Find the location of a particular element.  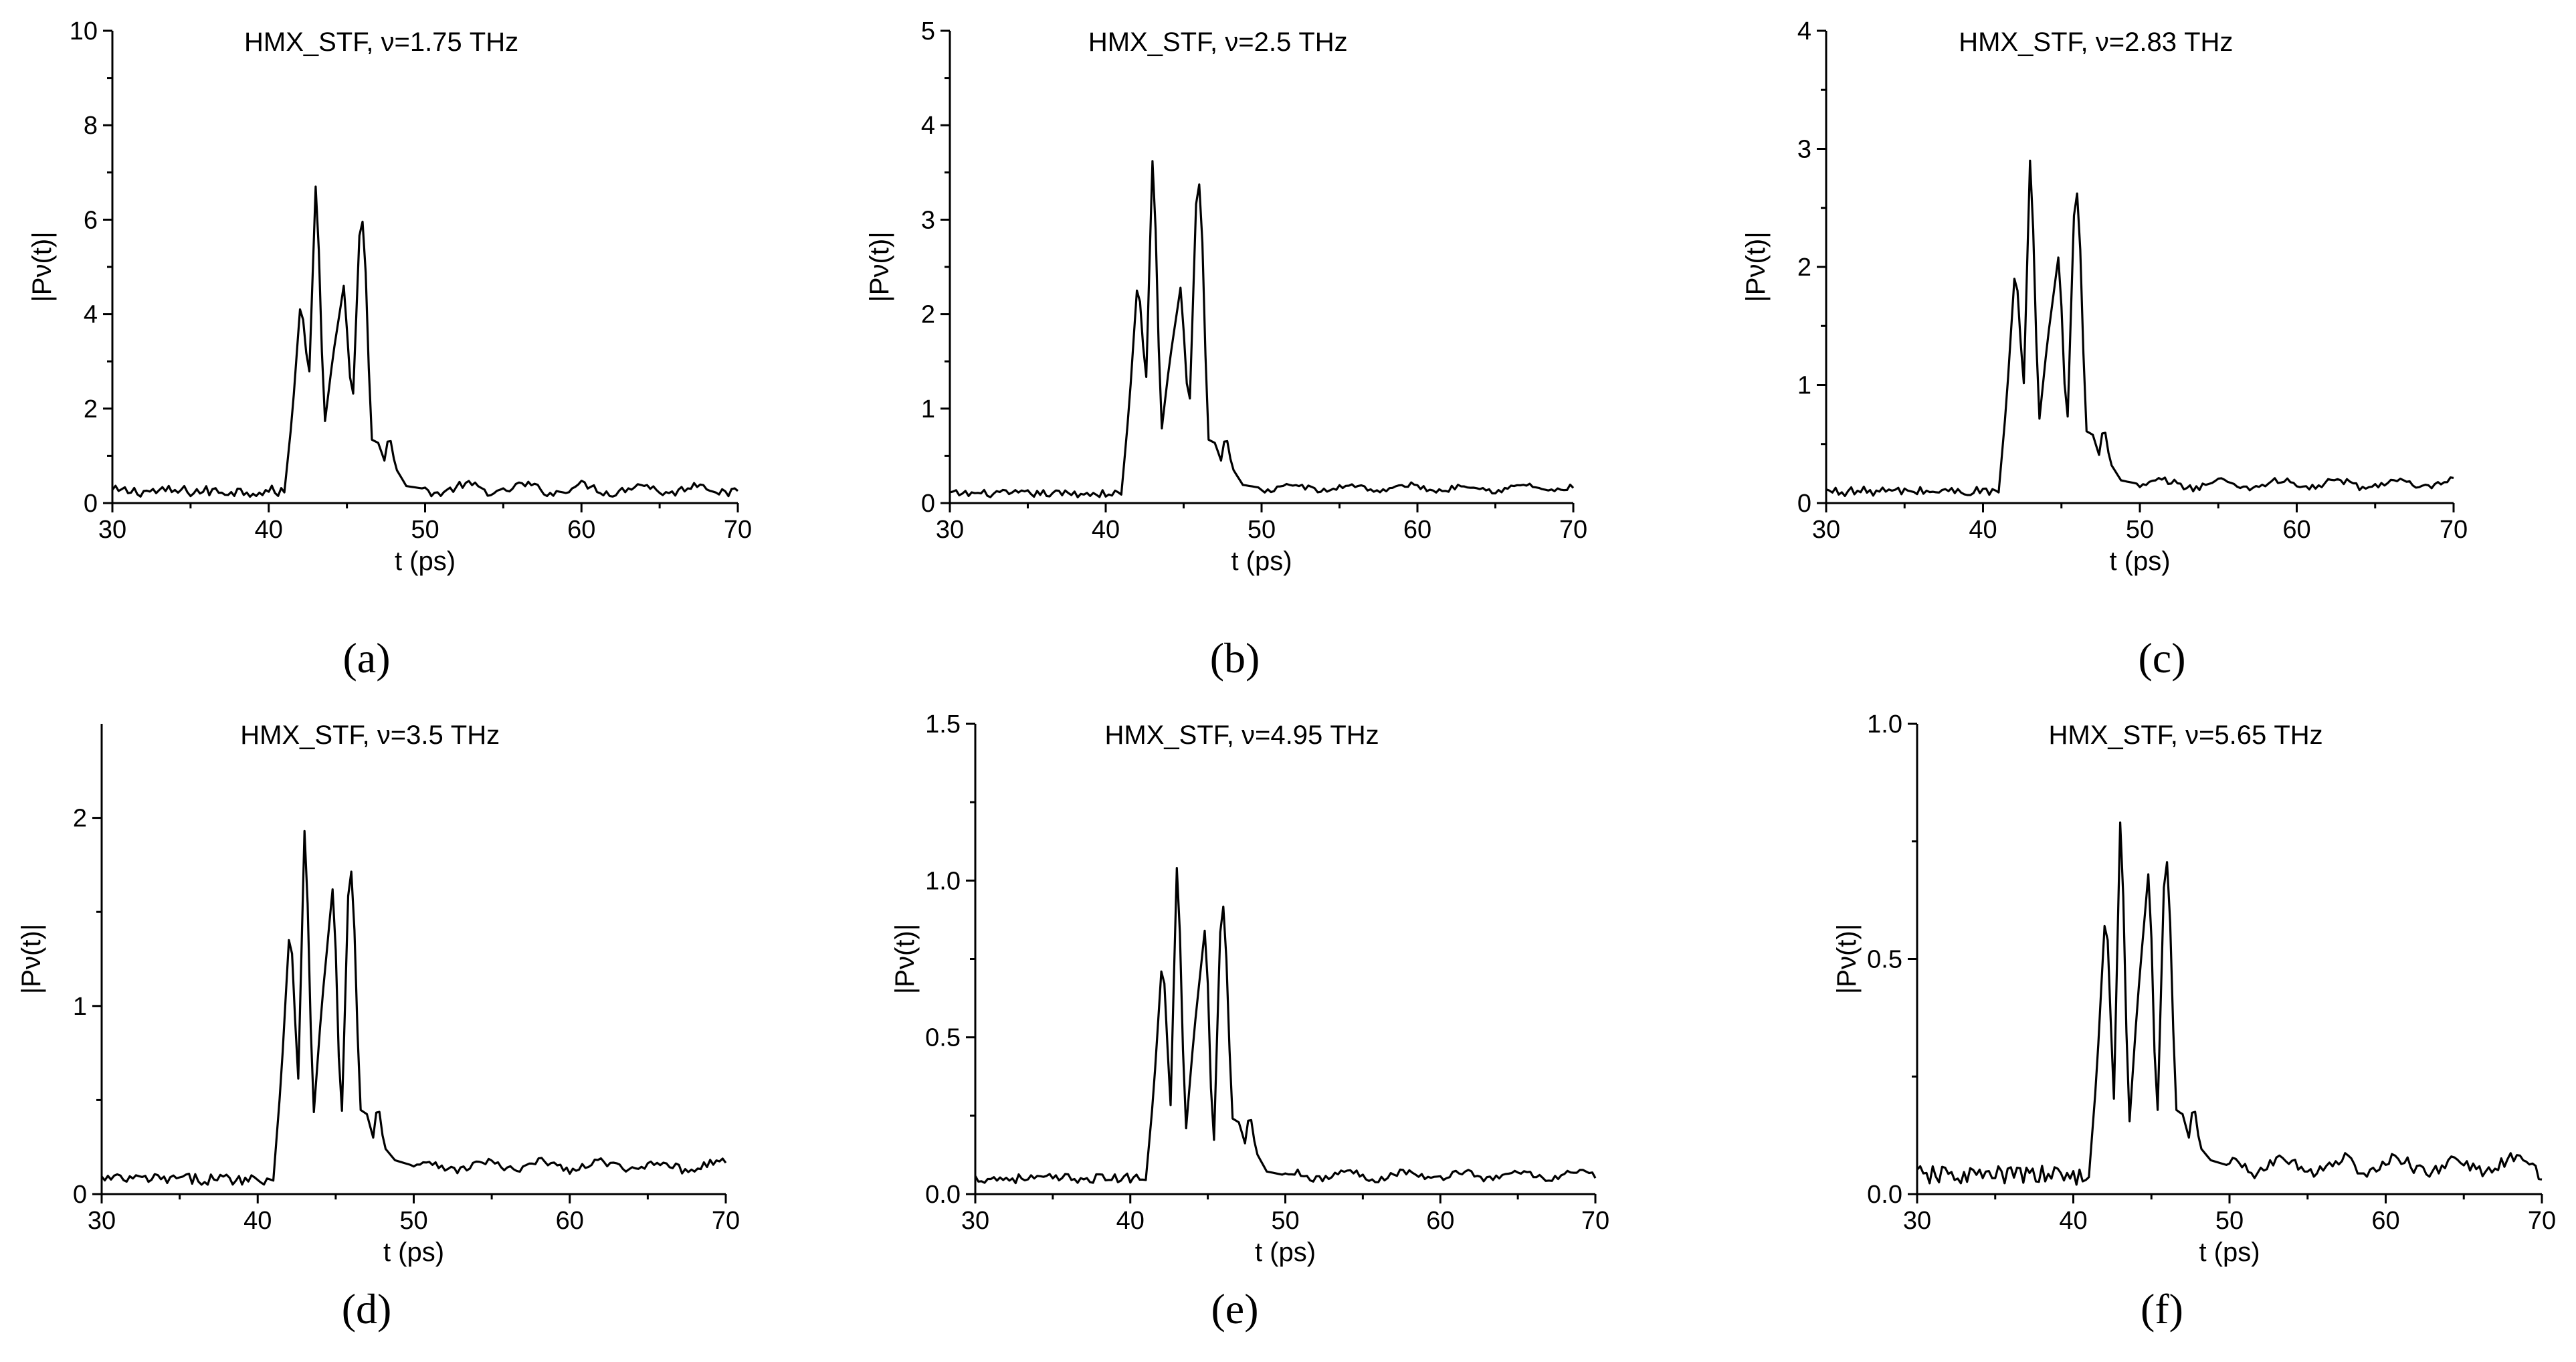

chart-title: HMX_STF, ν=4.95 THz is located at coordinates (1242, 735).